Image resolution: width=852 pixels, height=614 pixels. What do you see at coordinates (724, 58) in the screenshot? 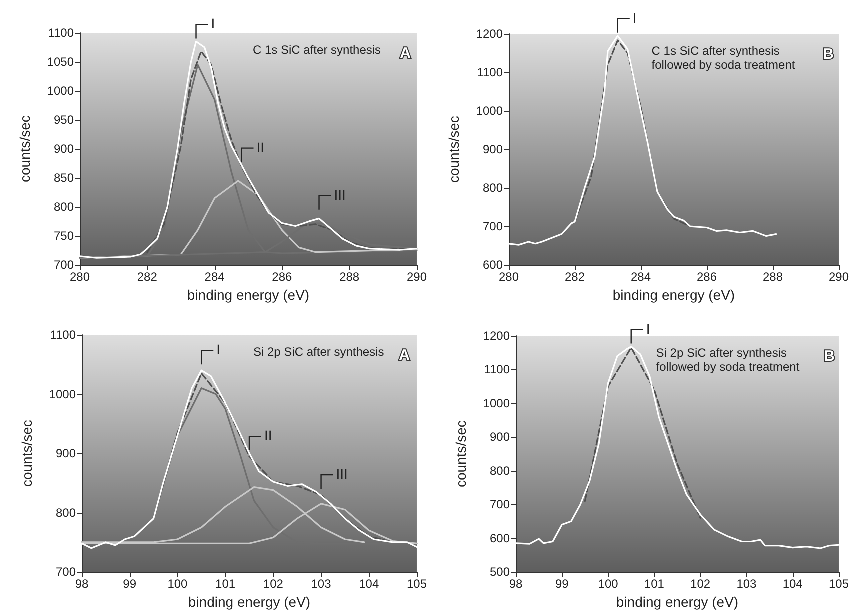
I see `text: C 1s SiC after synthesis followed by soda treatment` at bounding box center [724, 58].